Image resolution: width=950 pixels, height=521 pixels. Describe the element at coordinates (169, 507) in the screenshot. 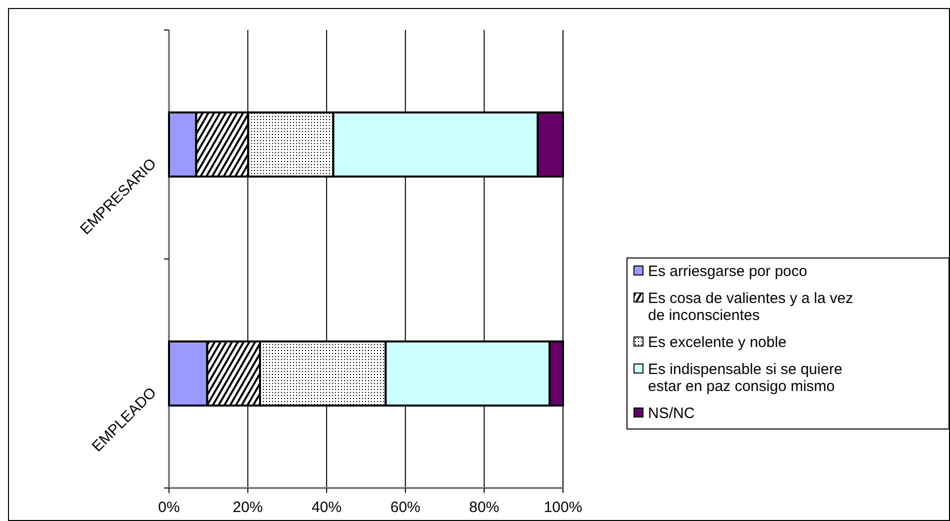

I see `x-tick-label: 0%` at that location.